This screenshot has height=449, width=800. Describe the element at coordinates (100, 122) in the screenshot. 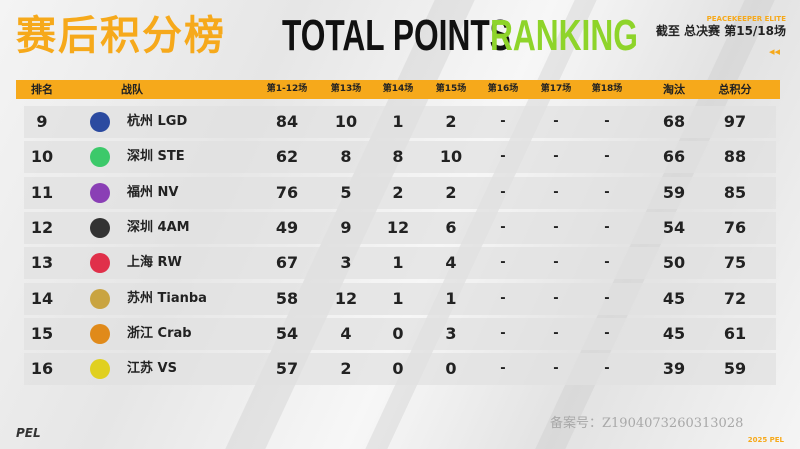

I see `lgd-logo-icon` at that location.